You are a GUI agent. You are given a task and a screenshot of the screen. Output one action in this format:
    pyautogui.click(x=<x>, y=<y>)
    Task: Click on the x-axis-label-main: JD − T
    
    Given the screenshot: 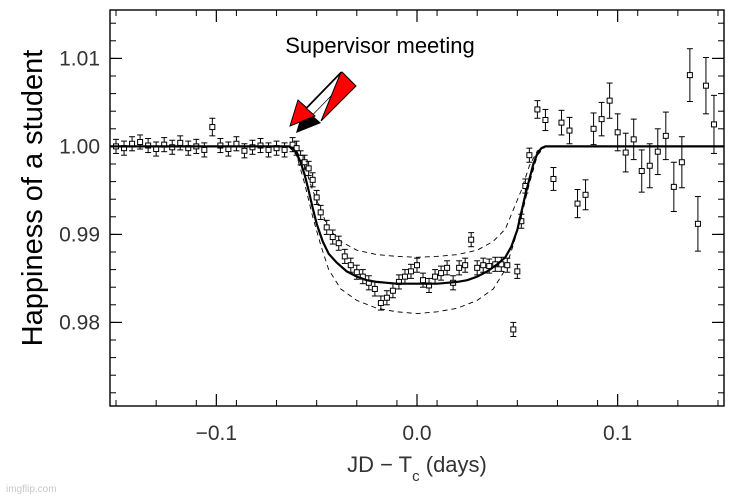 What is the action you would take?
    pyautogui.click(x=379, y=464)
    